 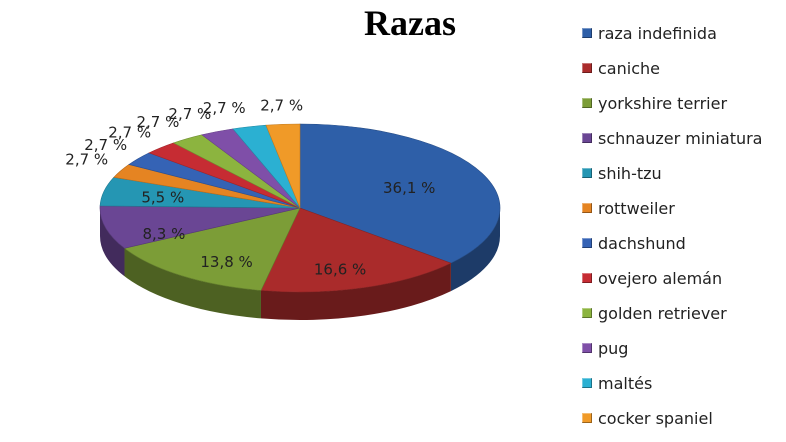 I want to click on data-label: 8,3 %, so click(x=163, y=234).